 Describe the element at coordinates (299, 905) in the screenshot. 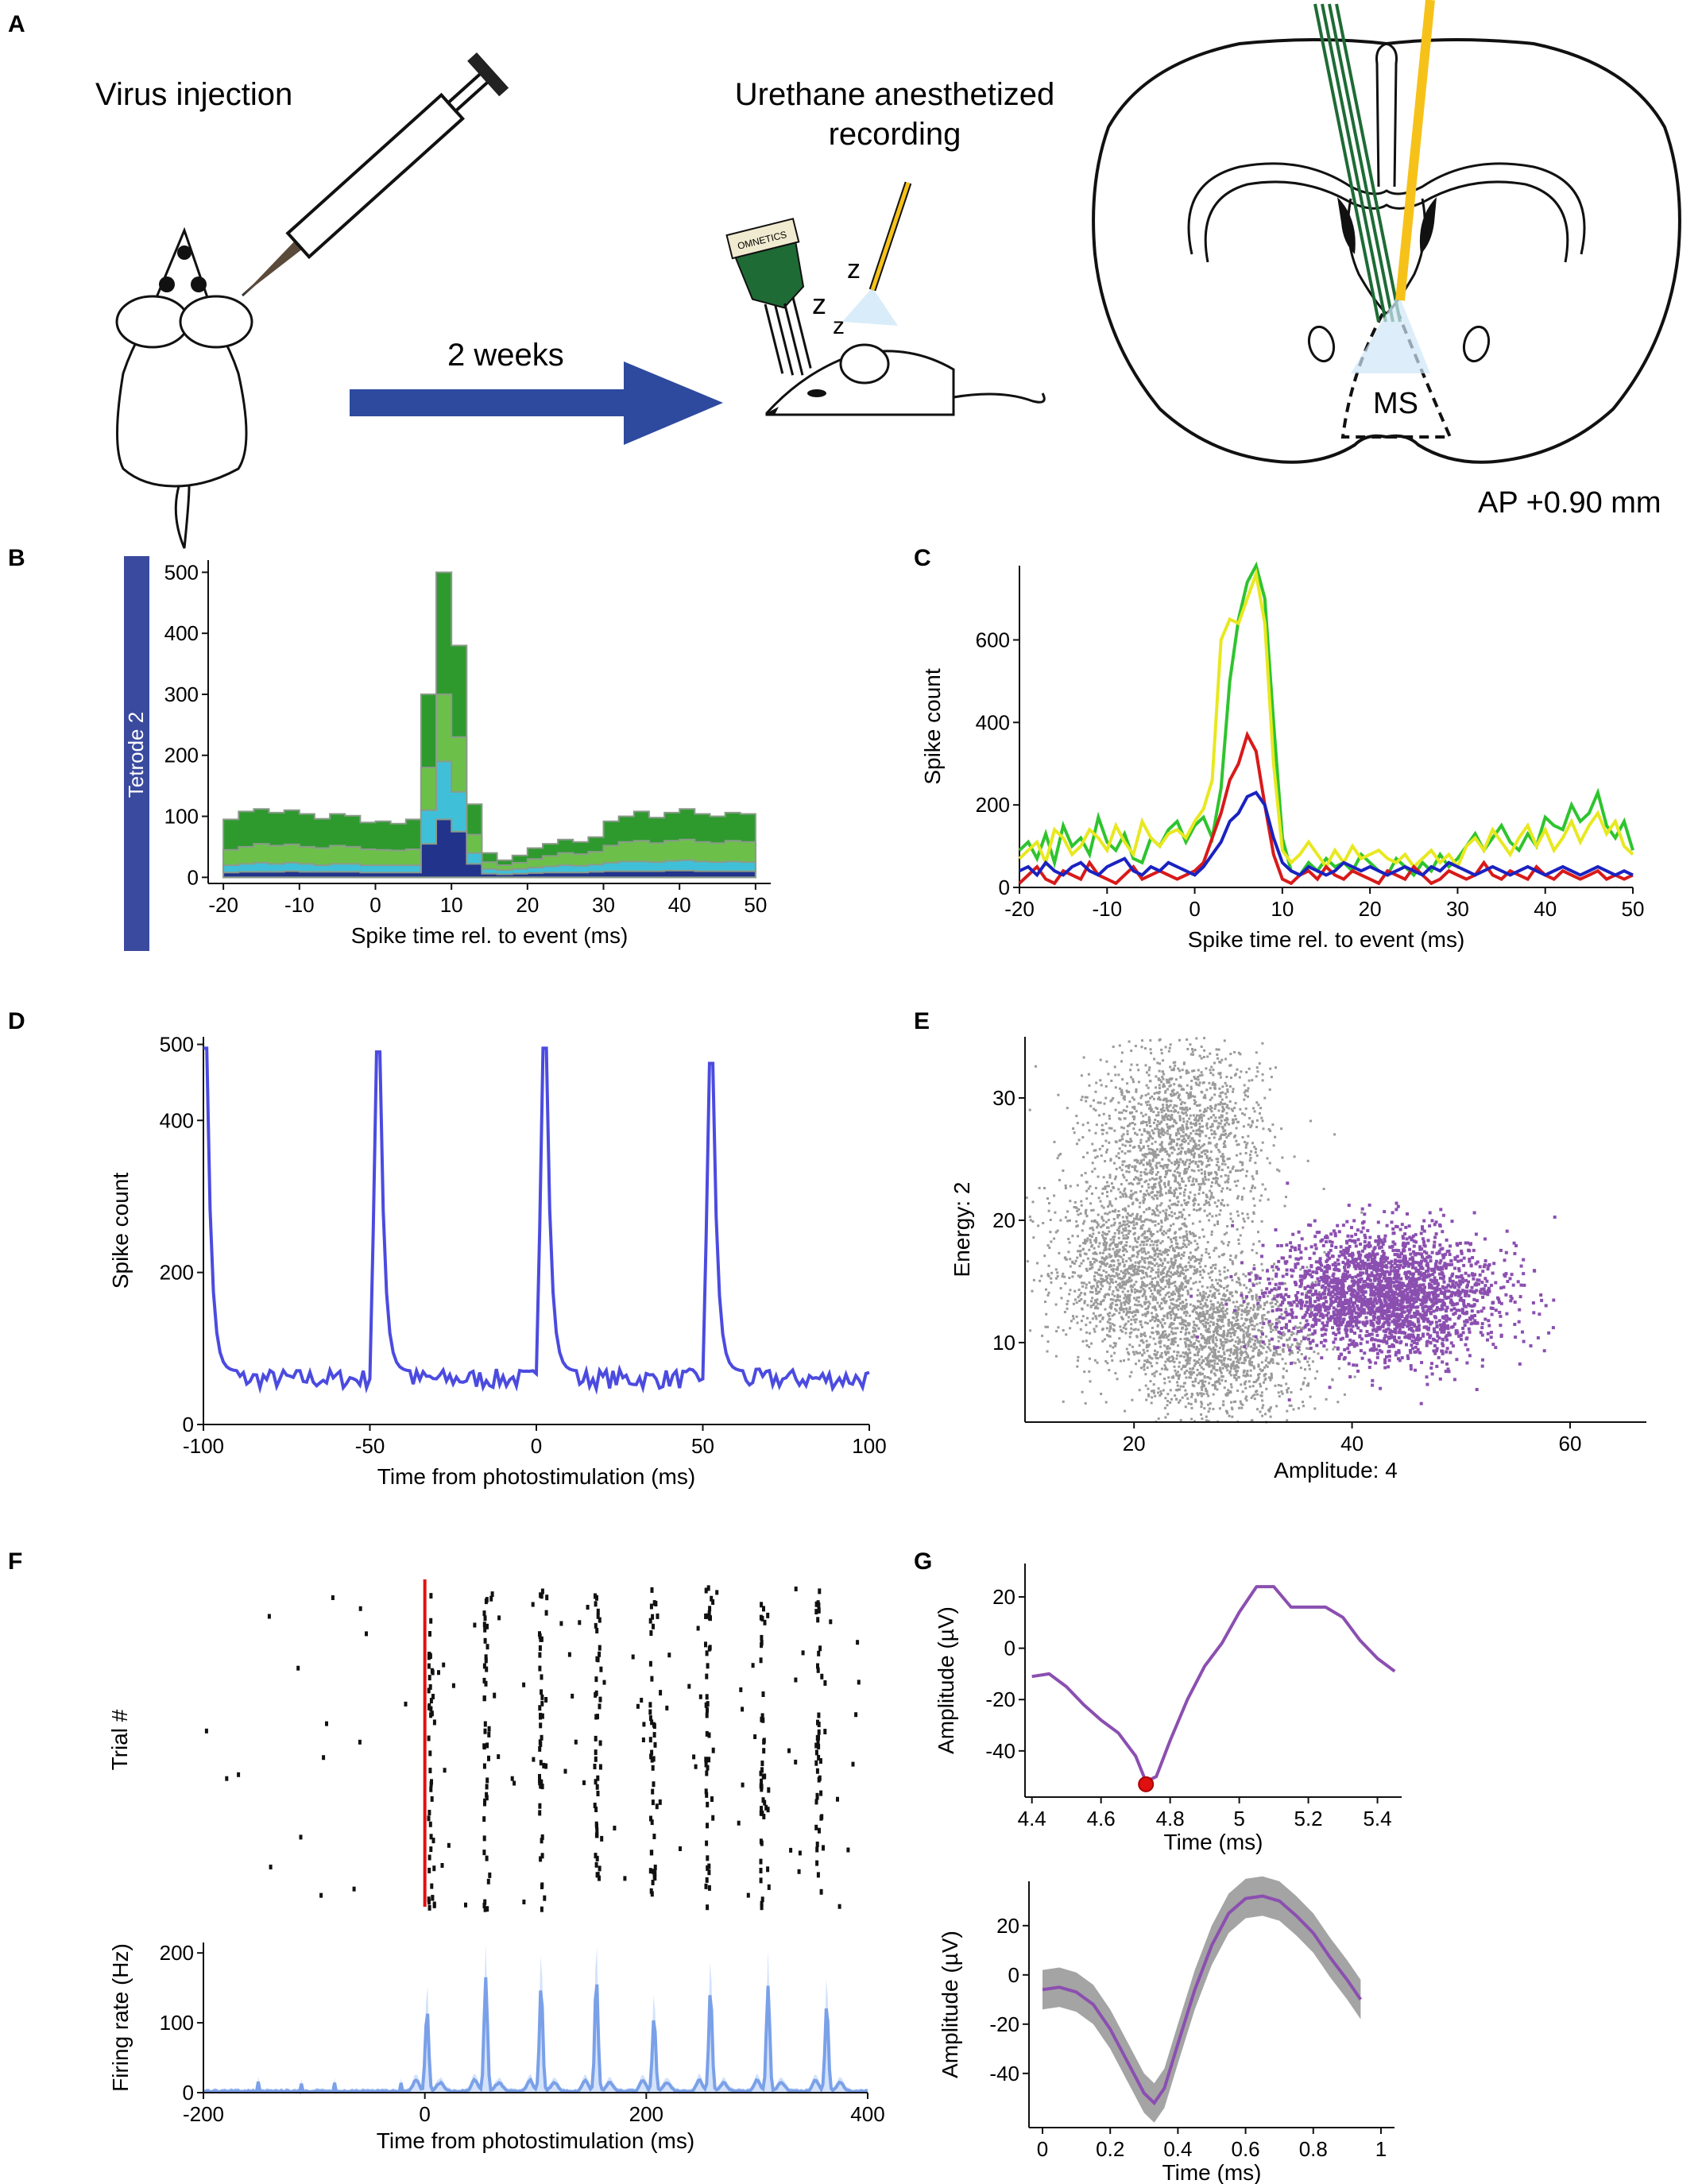

I see `x-tick-label: -10` at that location.